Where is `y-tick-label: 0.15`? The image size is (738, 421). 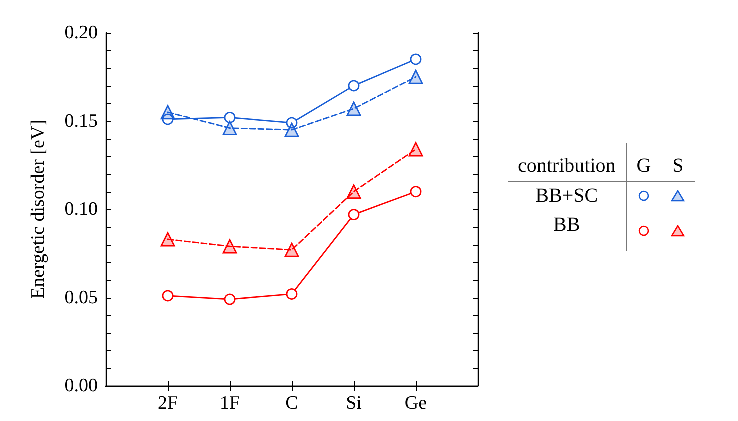
y-tick-label: 0.15 is located at coordinates (81, 121).